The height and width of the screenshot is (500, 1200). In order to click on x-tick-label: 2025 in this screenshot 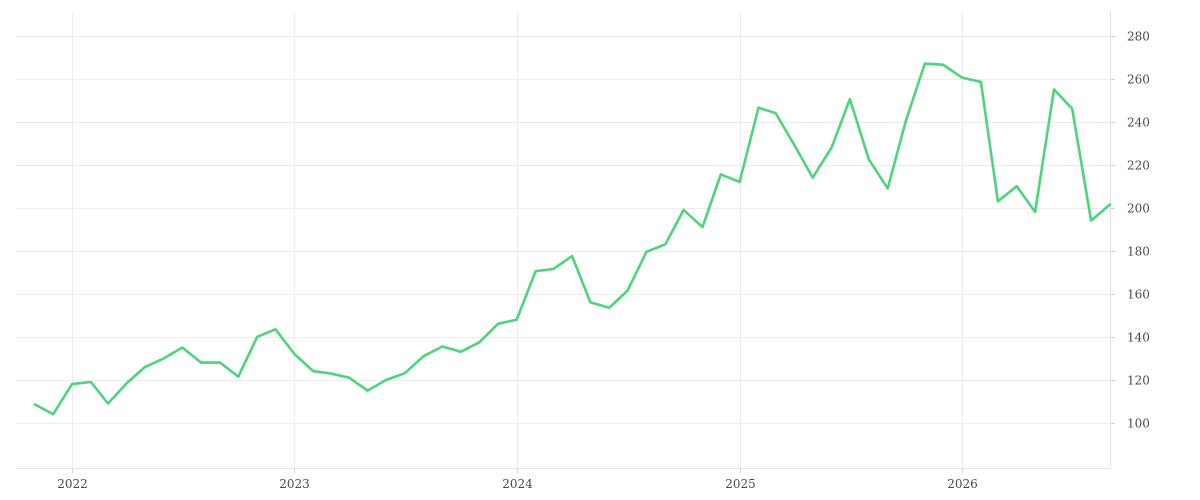, I will do `click(740, 484)`.